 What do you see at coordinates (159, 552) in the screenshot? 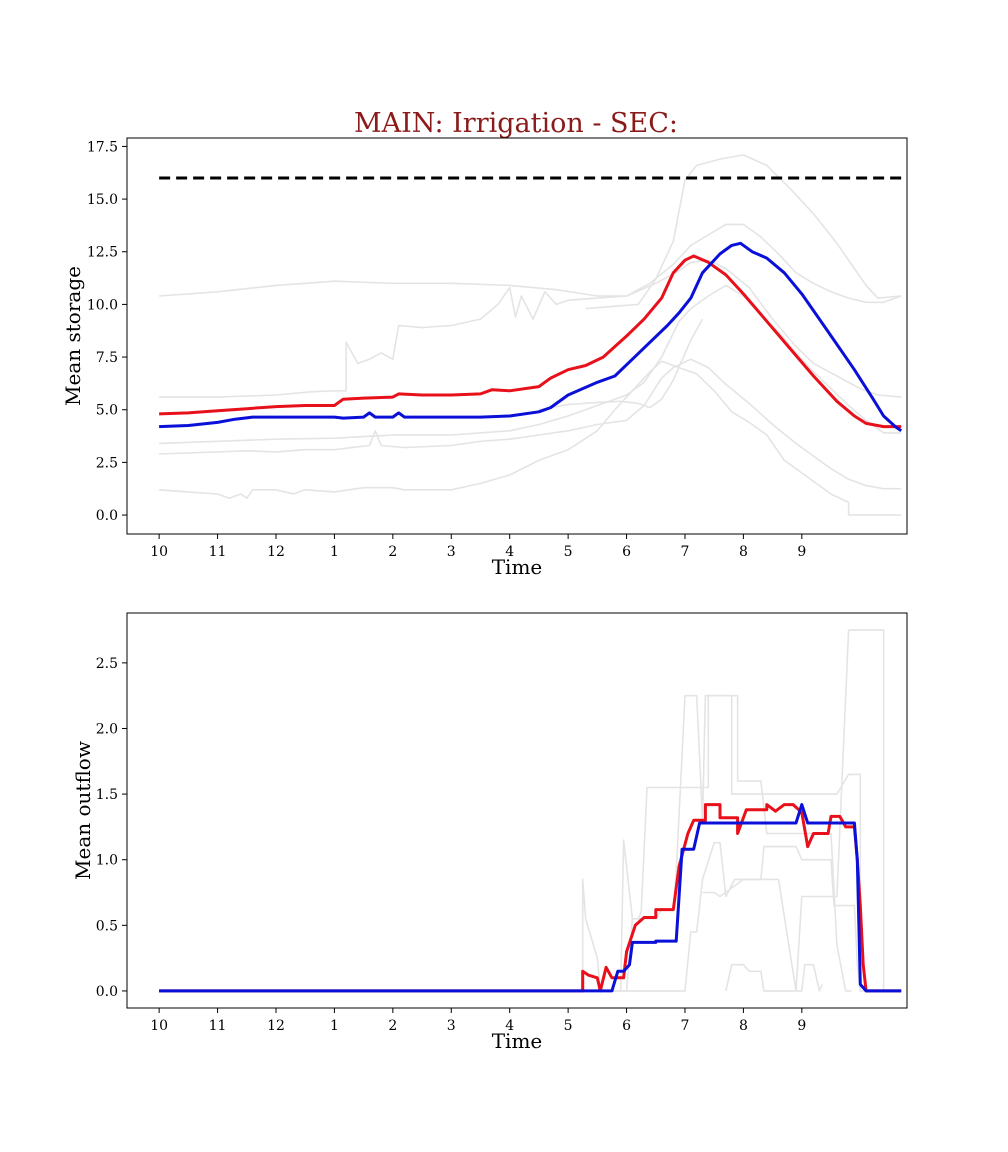
I see `storage-x-tick-label-0: 10` at bounding box center [159, 552].